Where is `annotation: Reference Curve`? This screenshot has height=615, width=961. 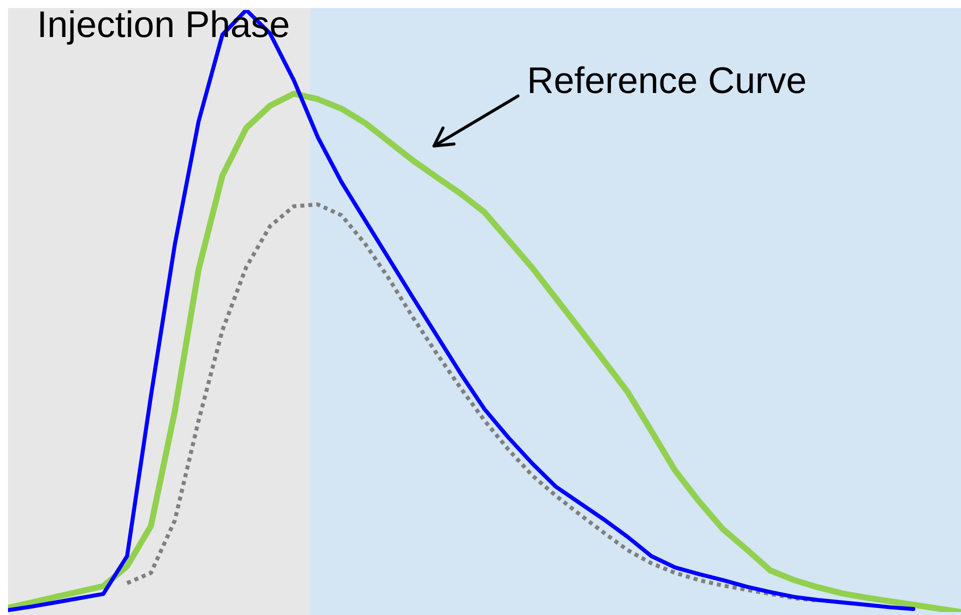
annotation: Reference Curve is located at coordinates (667, 81).